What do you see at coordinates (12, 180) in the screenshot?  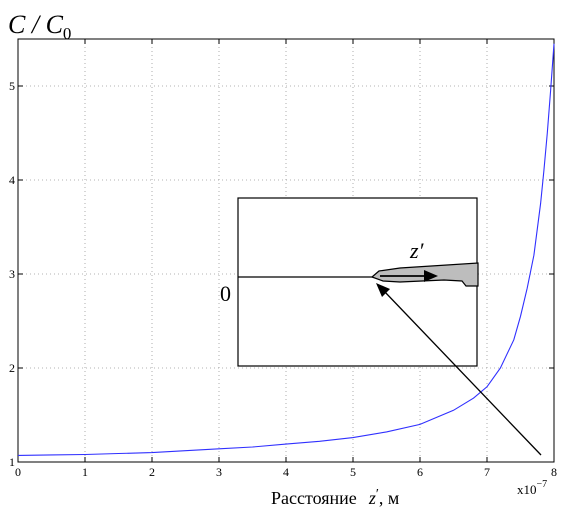 I see `y-tick-label: 4` at bounding box center [12, 180].